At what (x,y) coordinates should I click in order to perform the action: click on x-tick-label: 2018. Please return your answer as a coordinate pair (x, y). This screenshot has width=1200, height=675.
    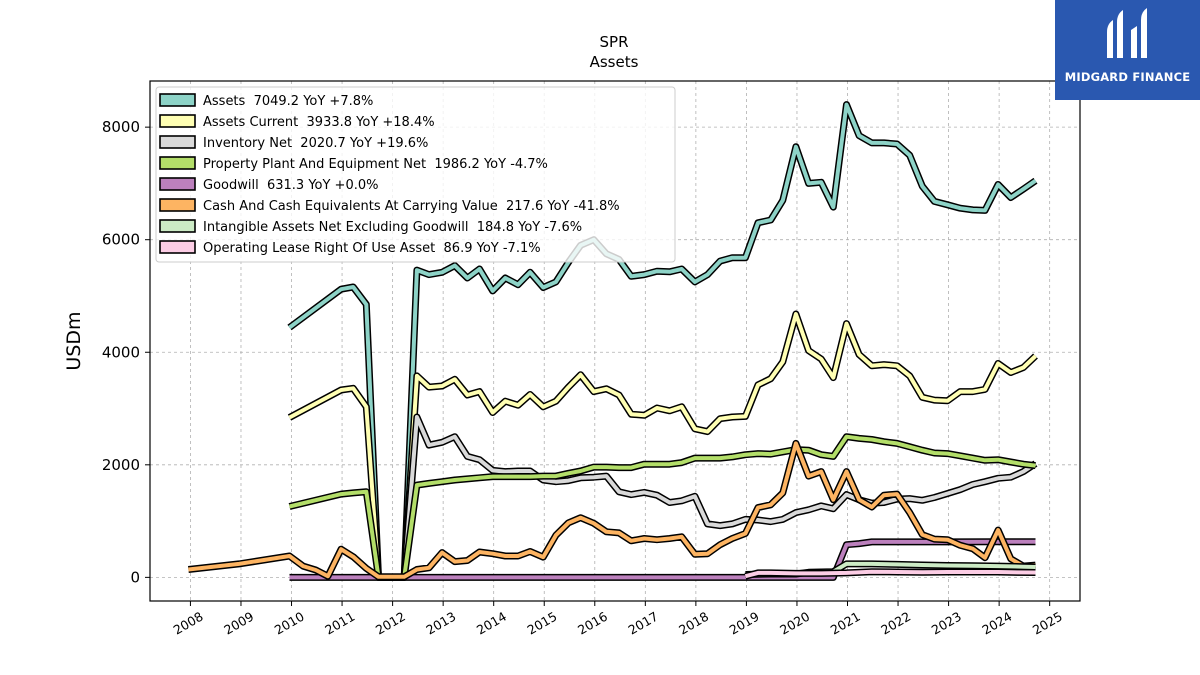
    Looking at the image, I should click on (693, 623).